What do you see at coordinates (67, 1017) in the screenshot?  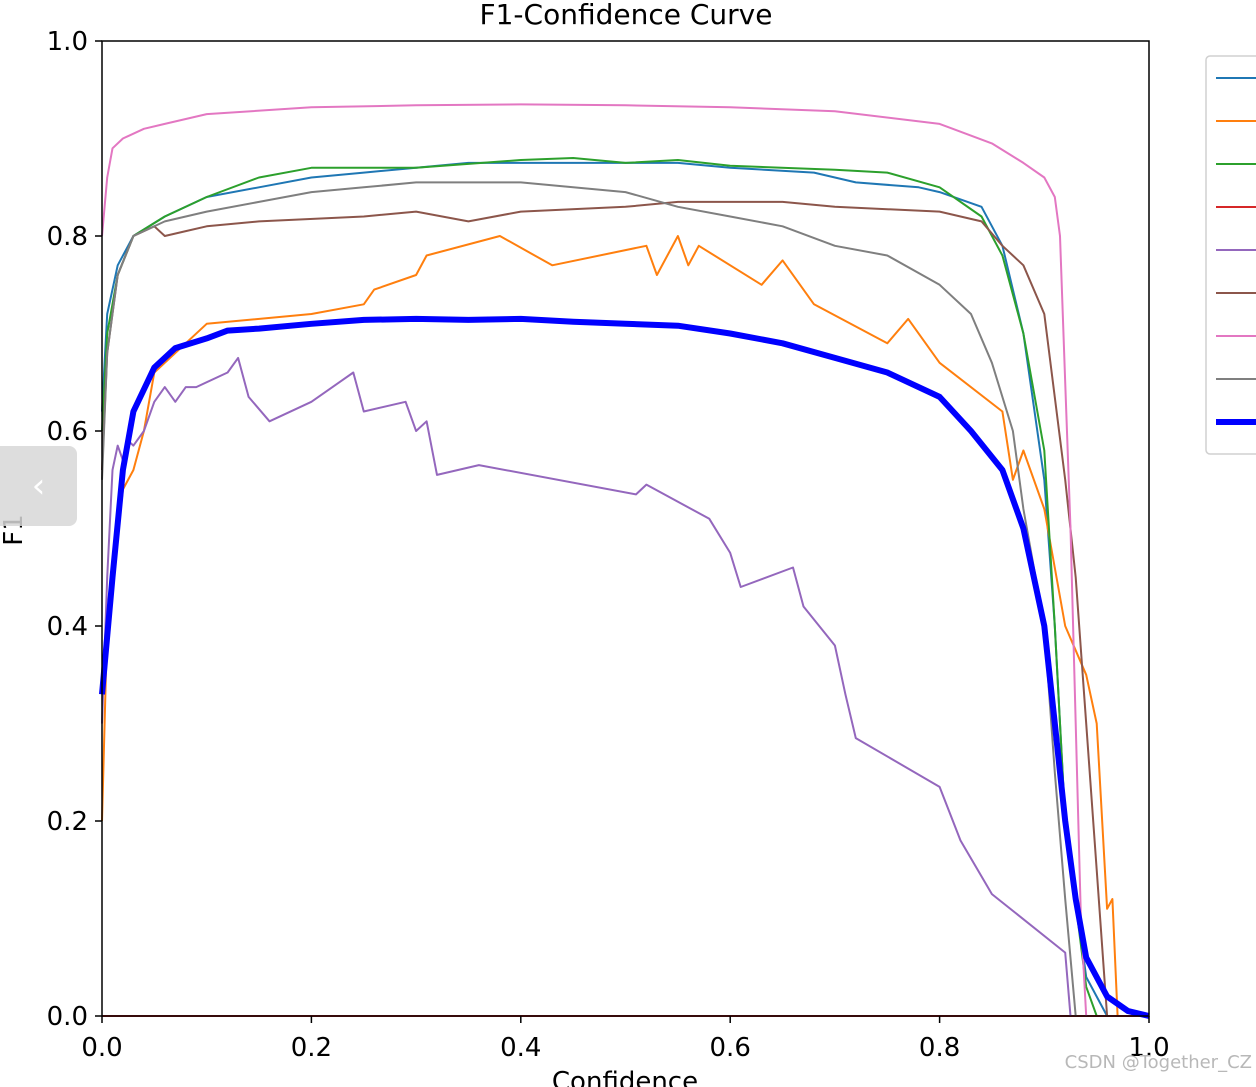 I see `y-tick-label: 0.0` at bounding box center [67, 1017].